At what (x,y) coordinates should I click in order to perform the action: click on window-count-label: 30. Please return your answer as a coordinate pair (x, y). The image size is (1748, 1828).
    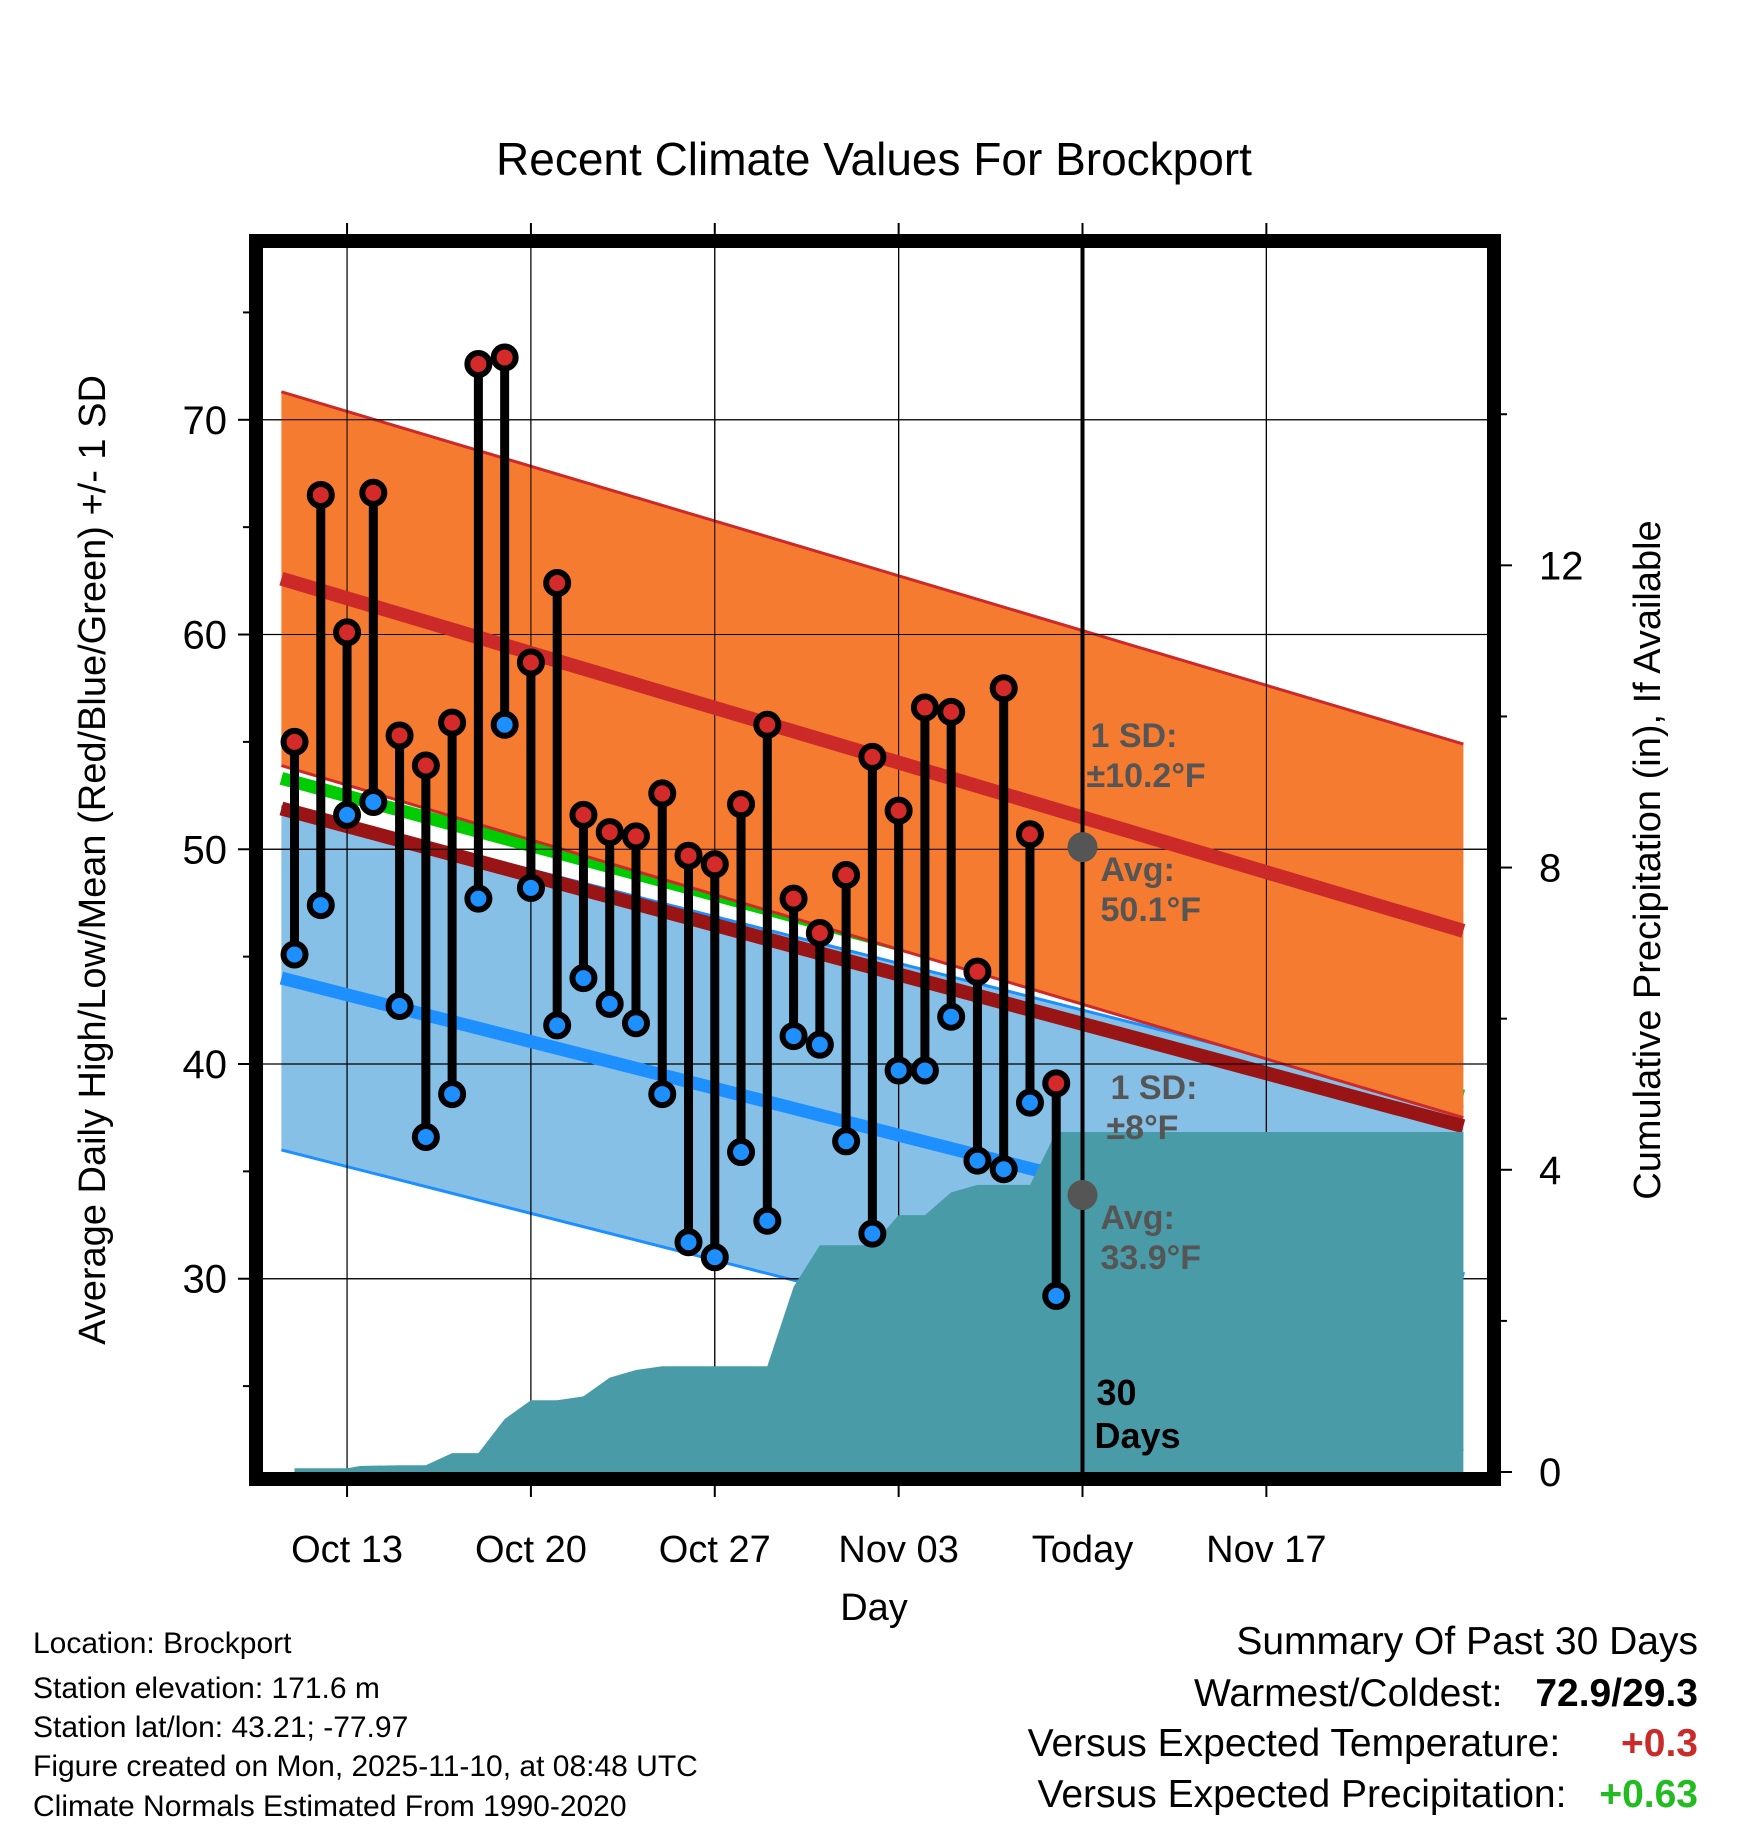
    Looking at the image, I should click on (1117, 1392).